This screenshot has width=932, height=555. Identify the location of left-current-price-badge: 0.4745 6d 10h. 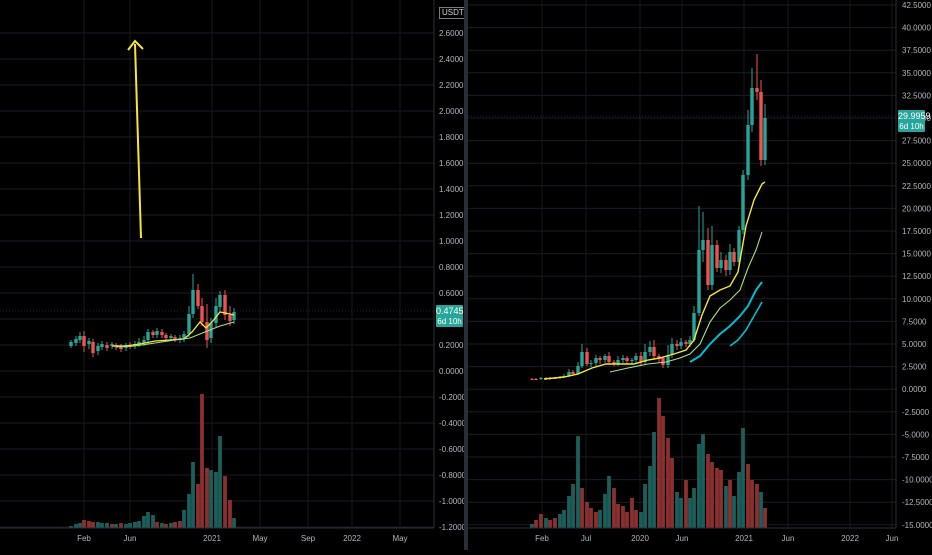
(450, 316).